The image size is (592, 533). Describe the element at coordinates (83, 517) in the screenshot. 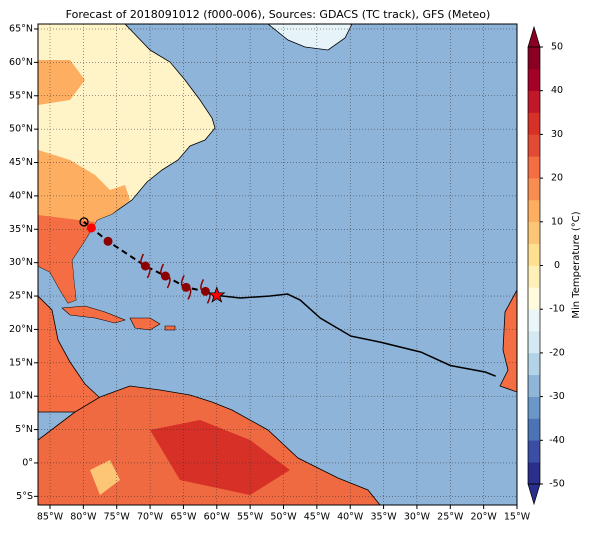

I see `x-tick-label: 80°W` at that location.